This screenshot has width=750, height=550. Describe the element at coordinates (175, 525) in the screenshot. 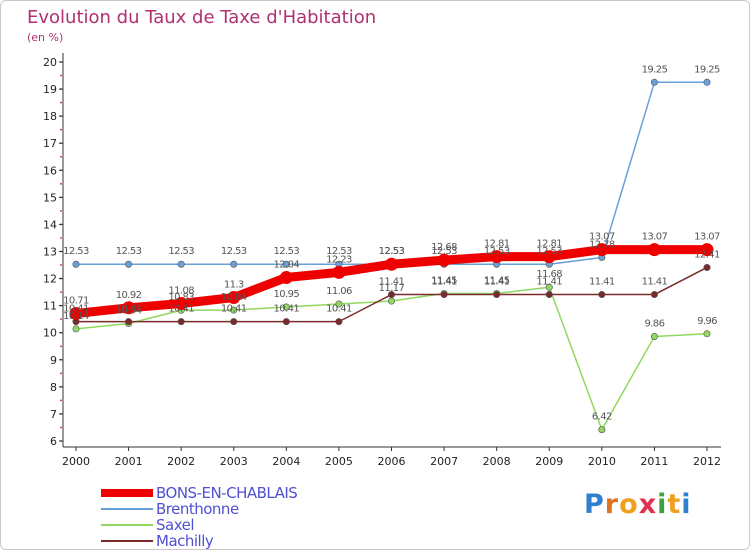

I see `legend-label: Saxel` at that location.